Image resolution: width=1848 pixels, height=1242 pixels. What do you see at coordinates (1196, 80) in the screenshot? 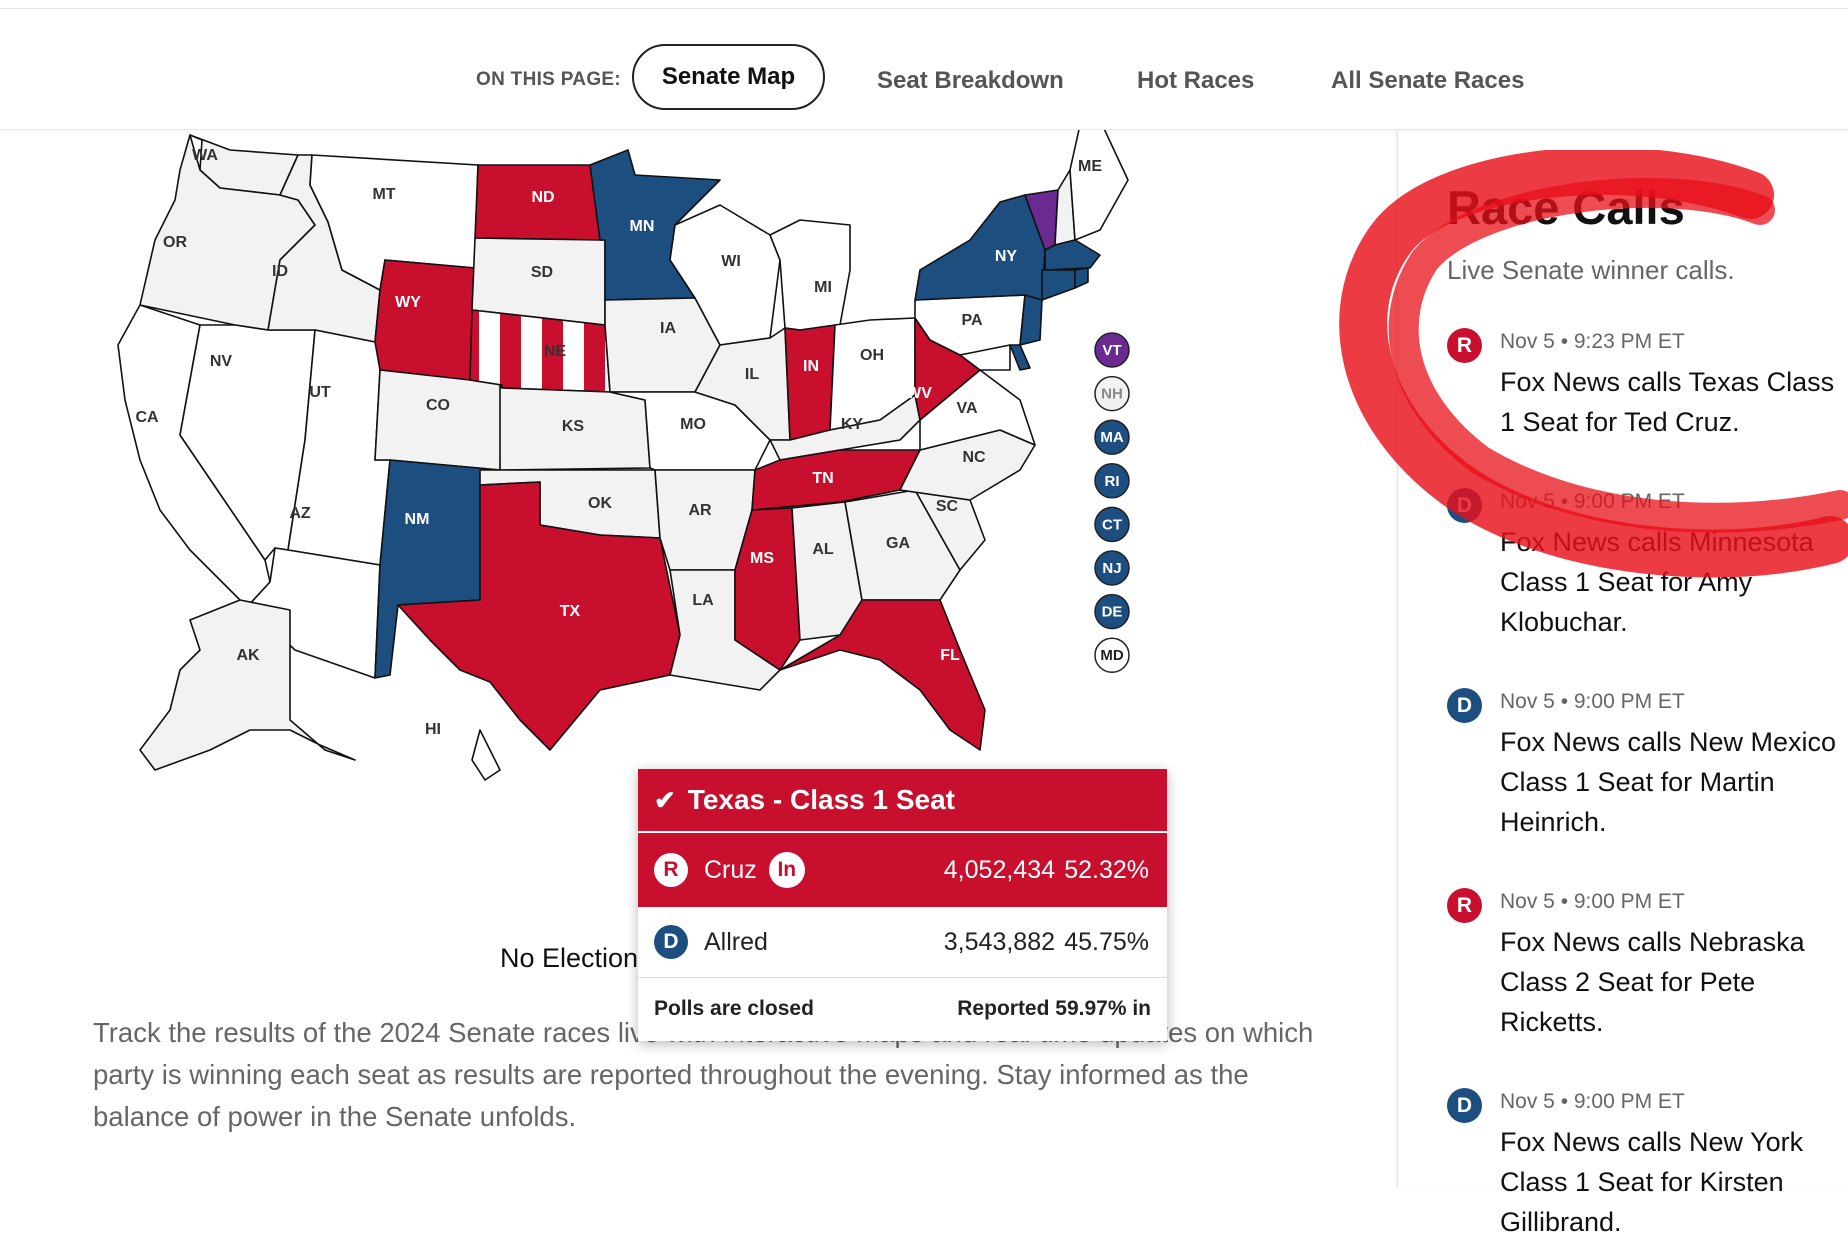
I see `nav-hot-races: Hot Races` at bounding box center [1196, 80].